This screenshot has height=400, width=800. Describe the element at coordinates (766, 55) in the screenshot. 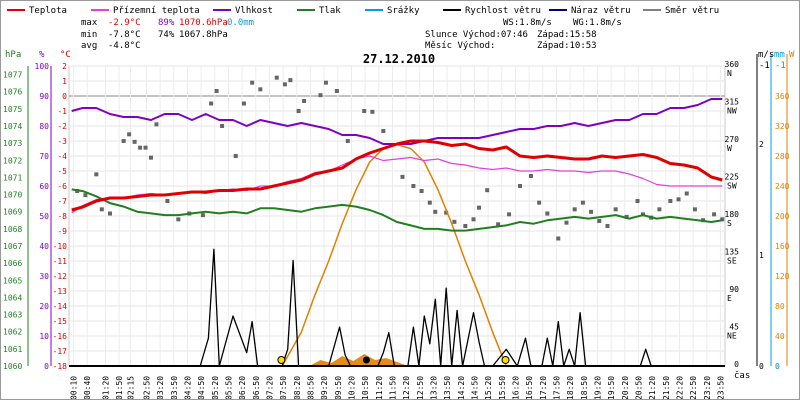

I see `axis-ms-unit: m/s` at that location.